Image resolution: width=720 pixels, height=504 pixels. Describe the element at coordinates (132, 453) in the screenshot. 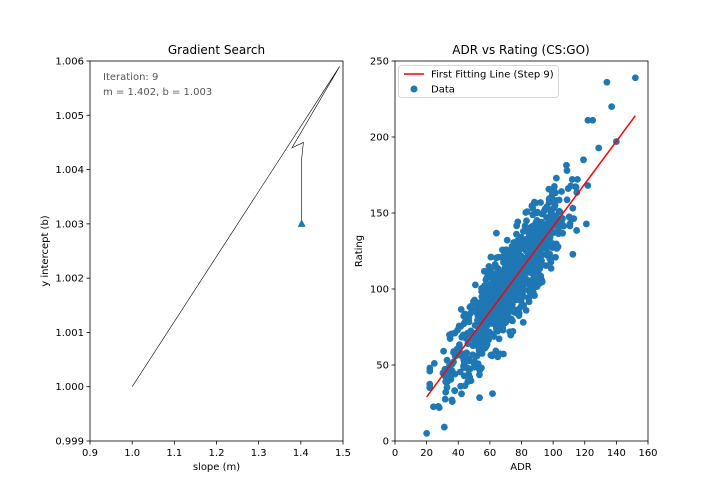

I see `x-tick-label: 1.0` at that location.